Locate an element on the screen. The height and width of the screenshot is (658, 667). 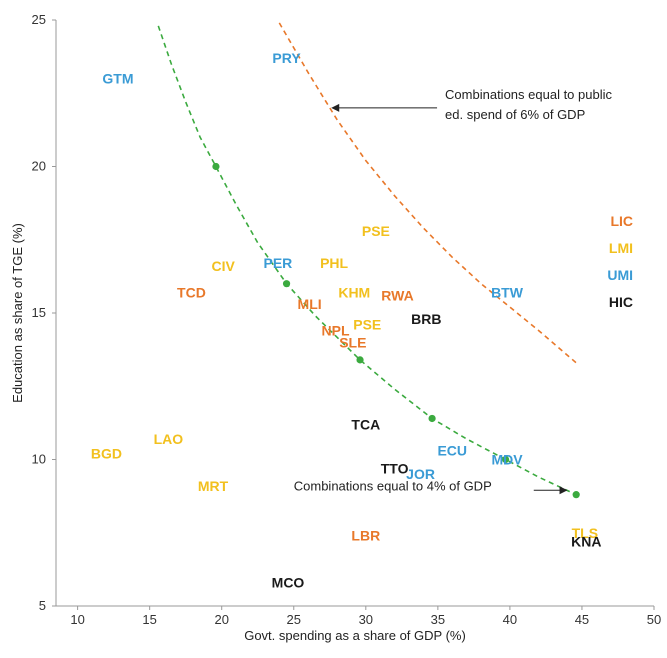
y-tick-label: 10 is located at coordinates (39, 459).